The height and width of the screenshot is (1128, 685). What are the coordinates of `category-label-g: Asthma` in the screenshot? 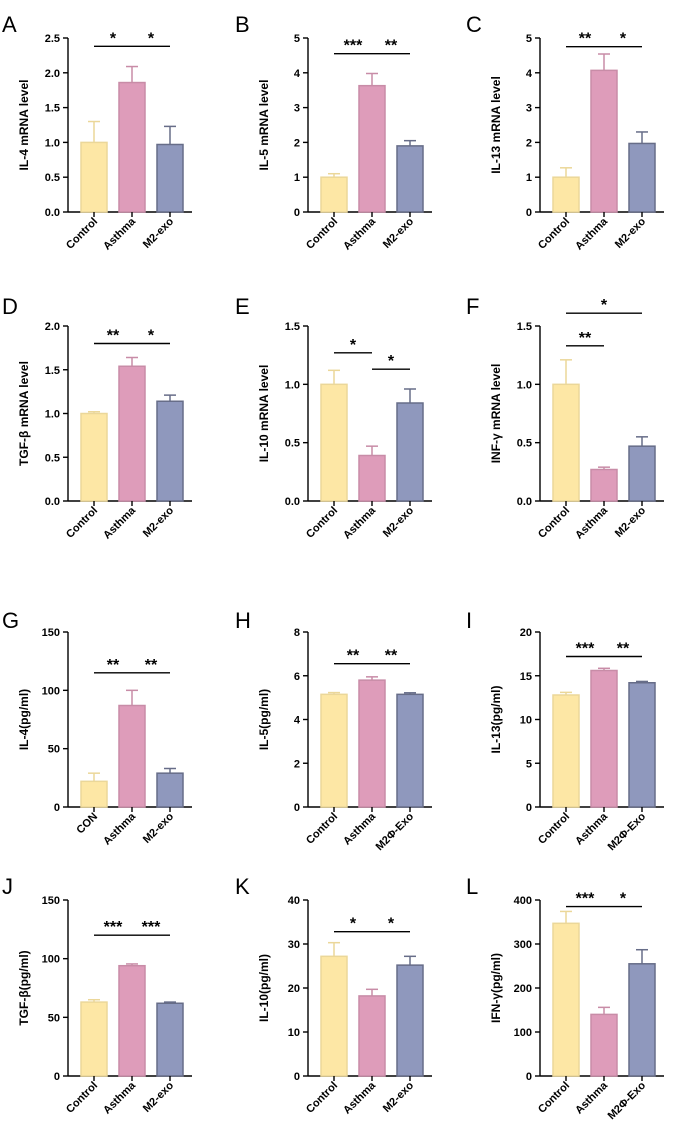 It's located at (120, 829).